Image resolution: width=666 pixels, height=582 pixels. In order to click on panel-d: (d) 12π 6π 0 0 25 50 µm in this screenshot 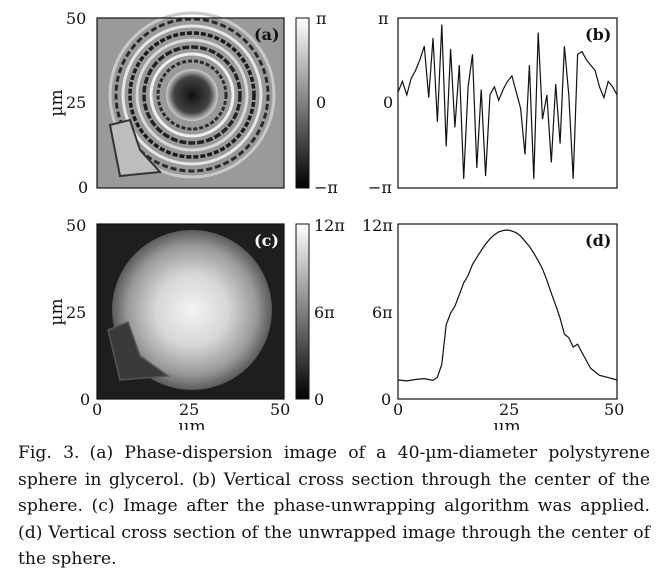, I will do `click(493, 323)`.